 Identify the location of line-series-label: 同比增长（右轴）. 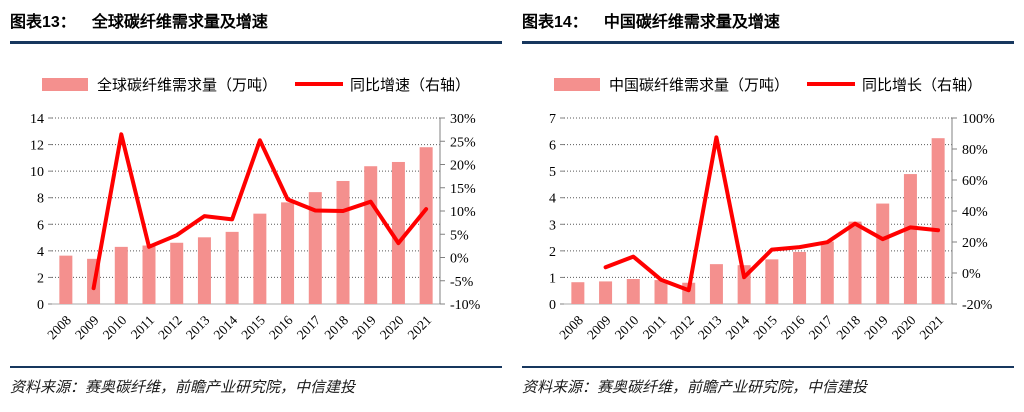
(922, 85).